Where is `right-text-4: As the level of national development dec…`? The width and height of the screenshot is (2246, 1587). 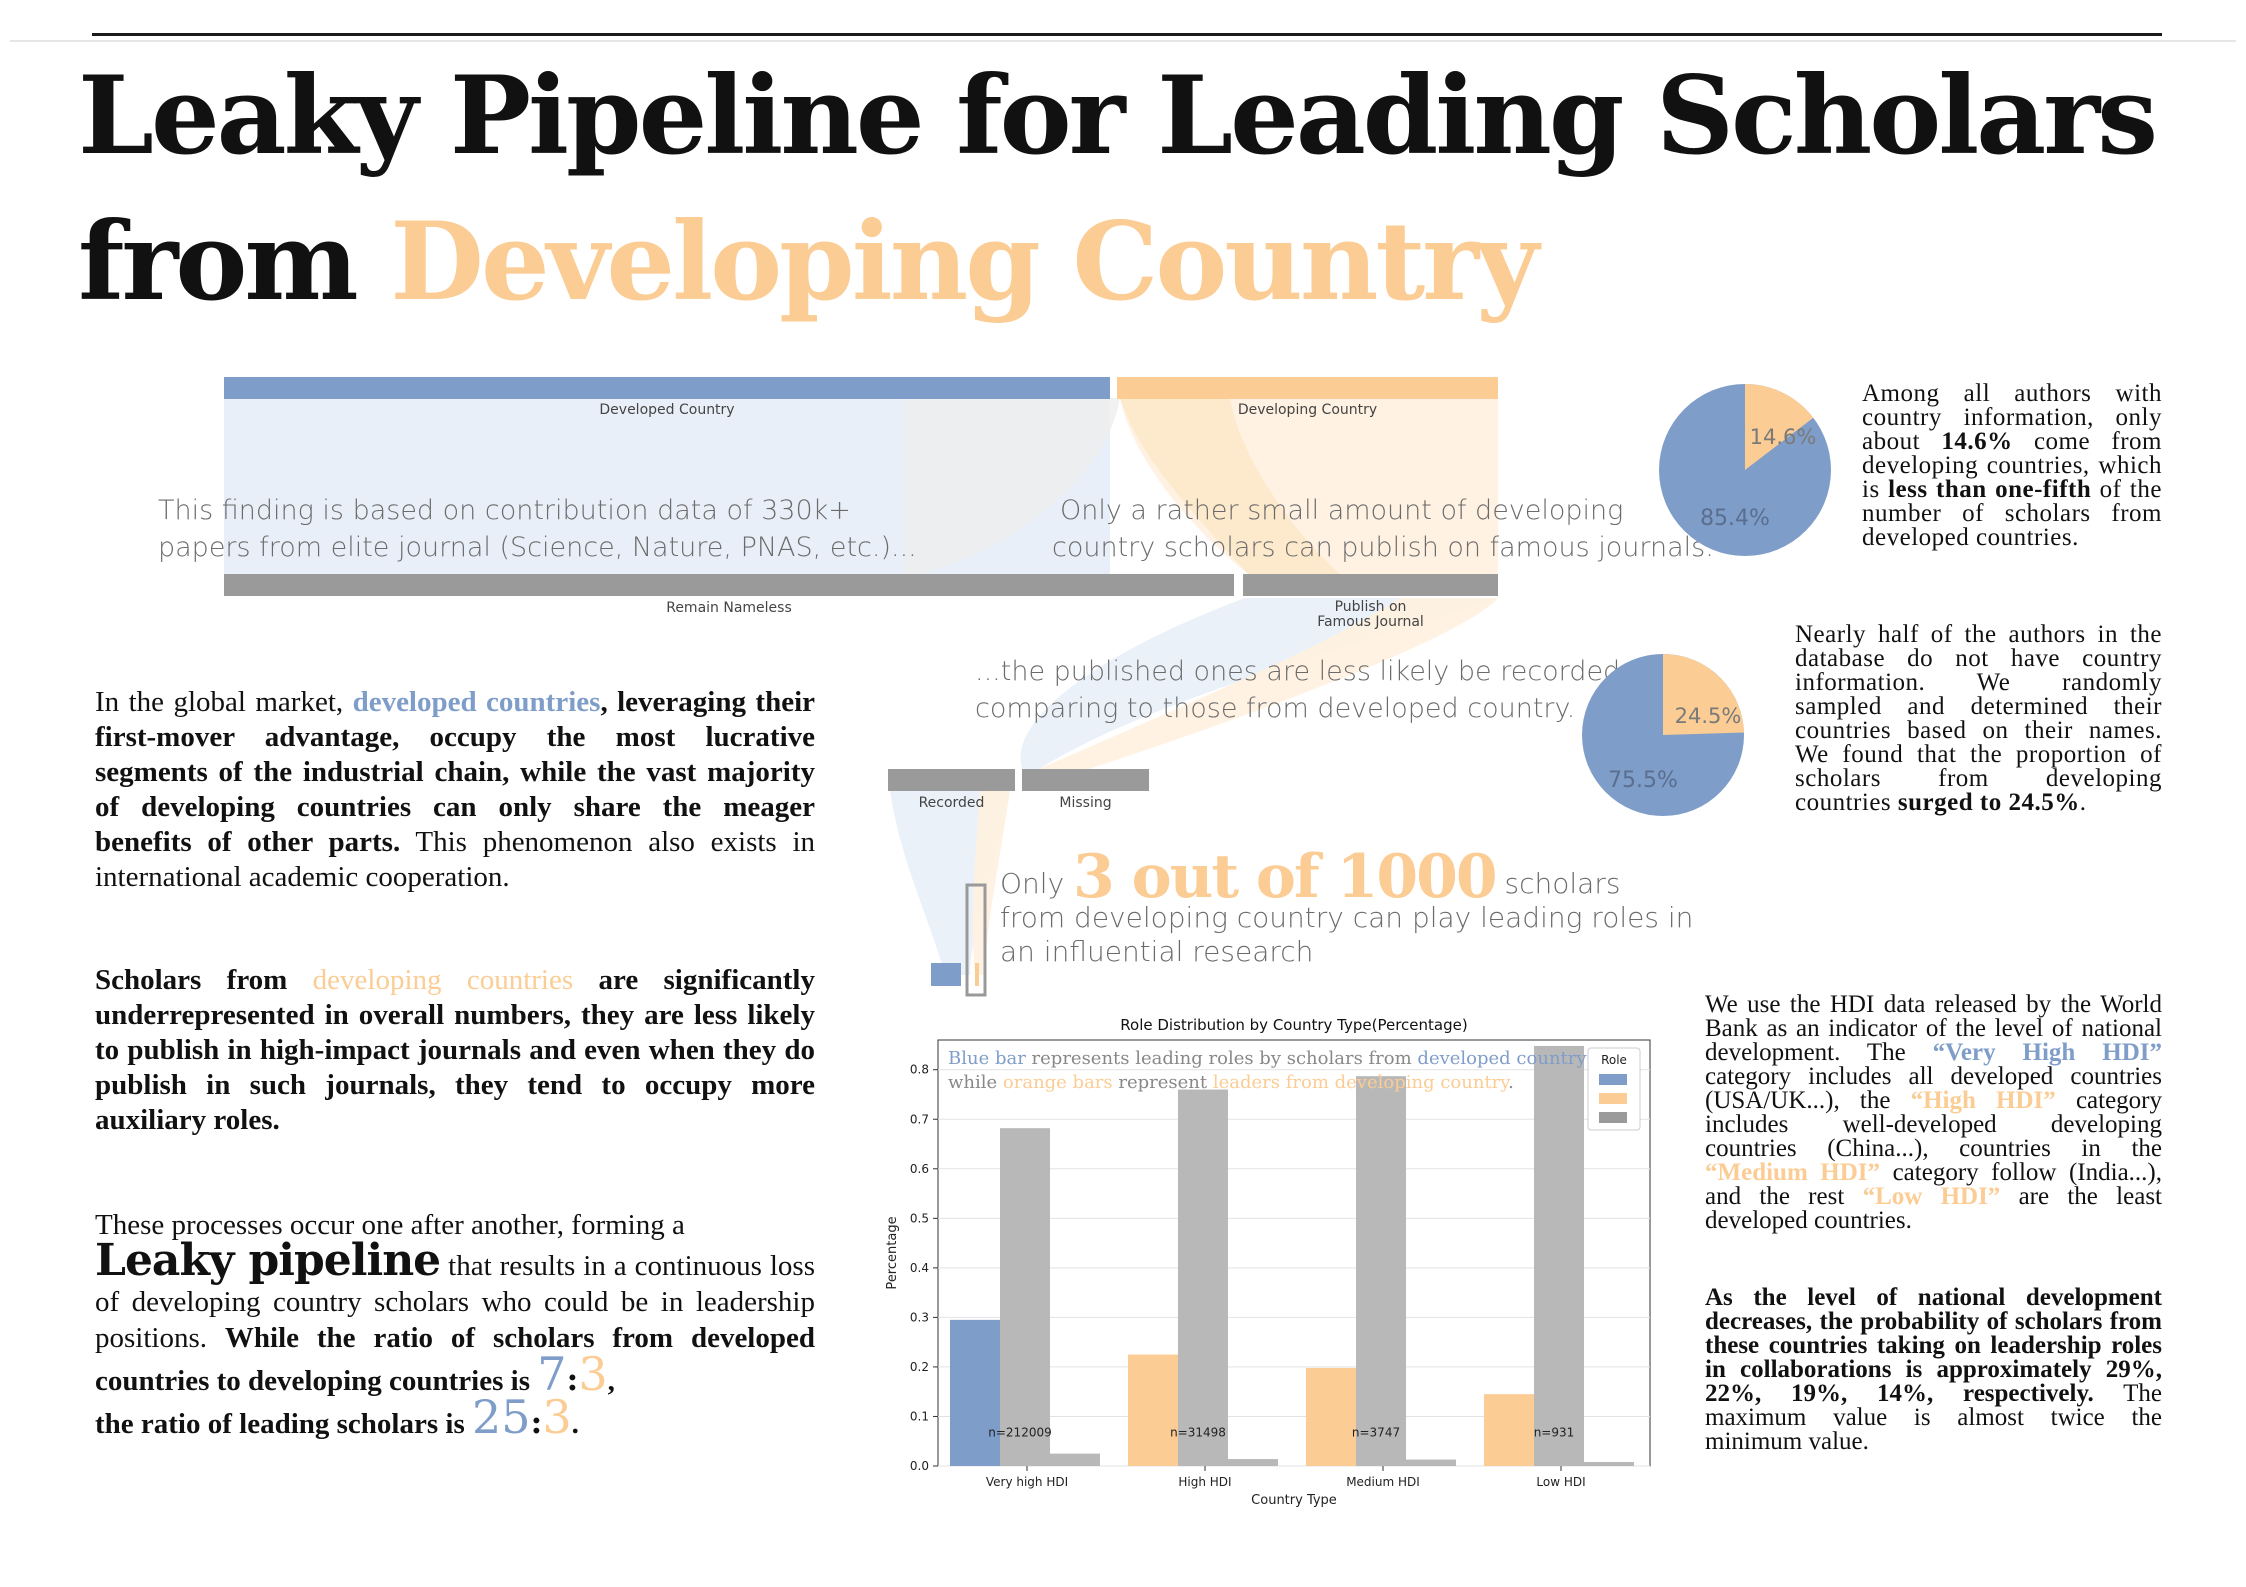
right-text-4: As the level of national development dec… is located at coordinates (1933, 1369).